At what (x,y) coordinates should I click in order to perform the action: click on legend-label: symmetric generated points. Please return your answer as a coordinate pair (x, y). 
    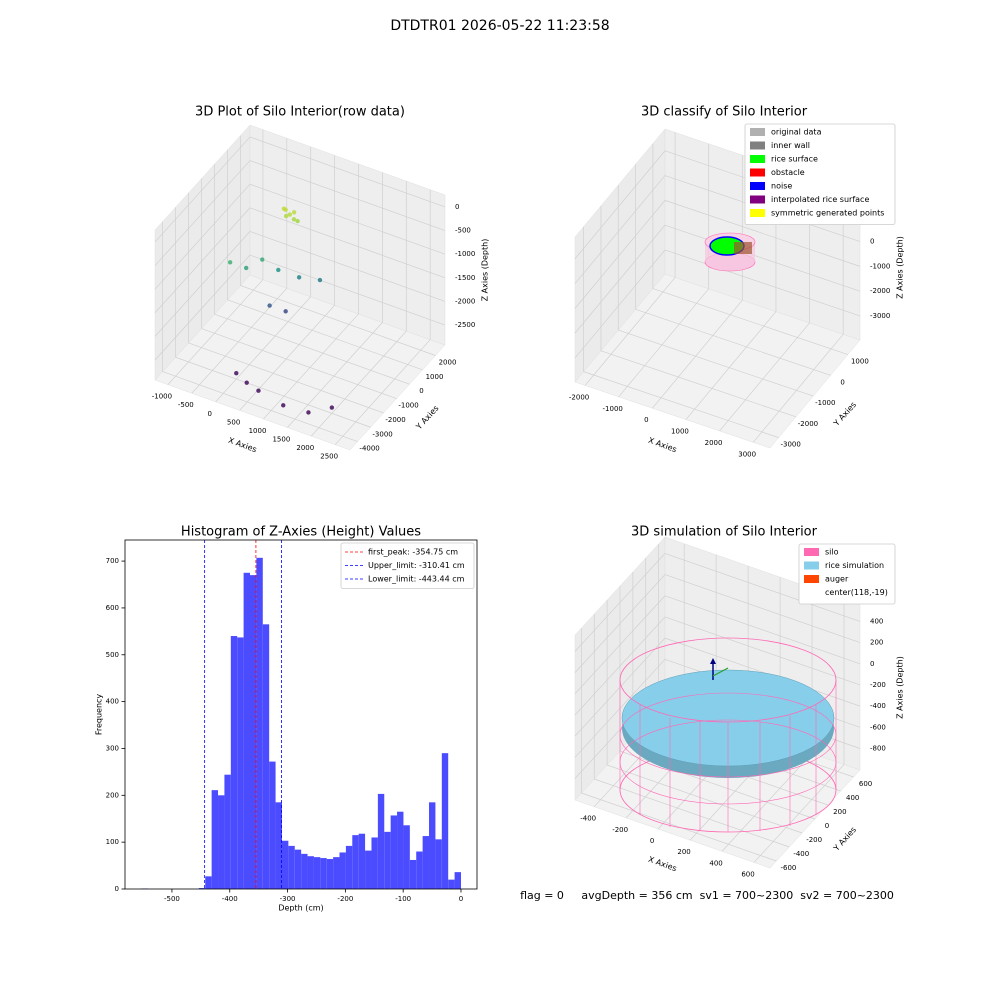
    Looking at the image, I should click on (827, 213).